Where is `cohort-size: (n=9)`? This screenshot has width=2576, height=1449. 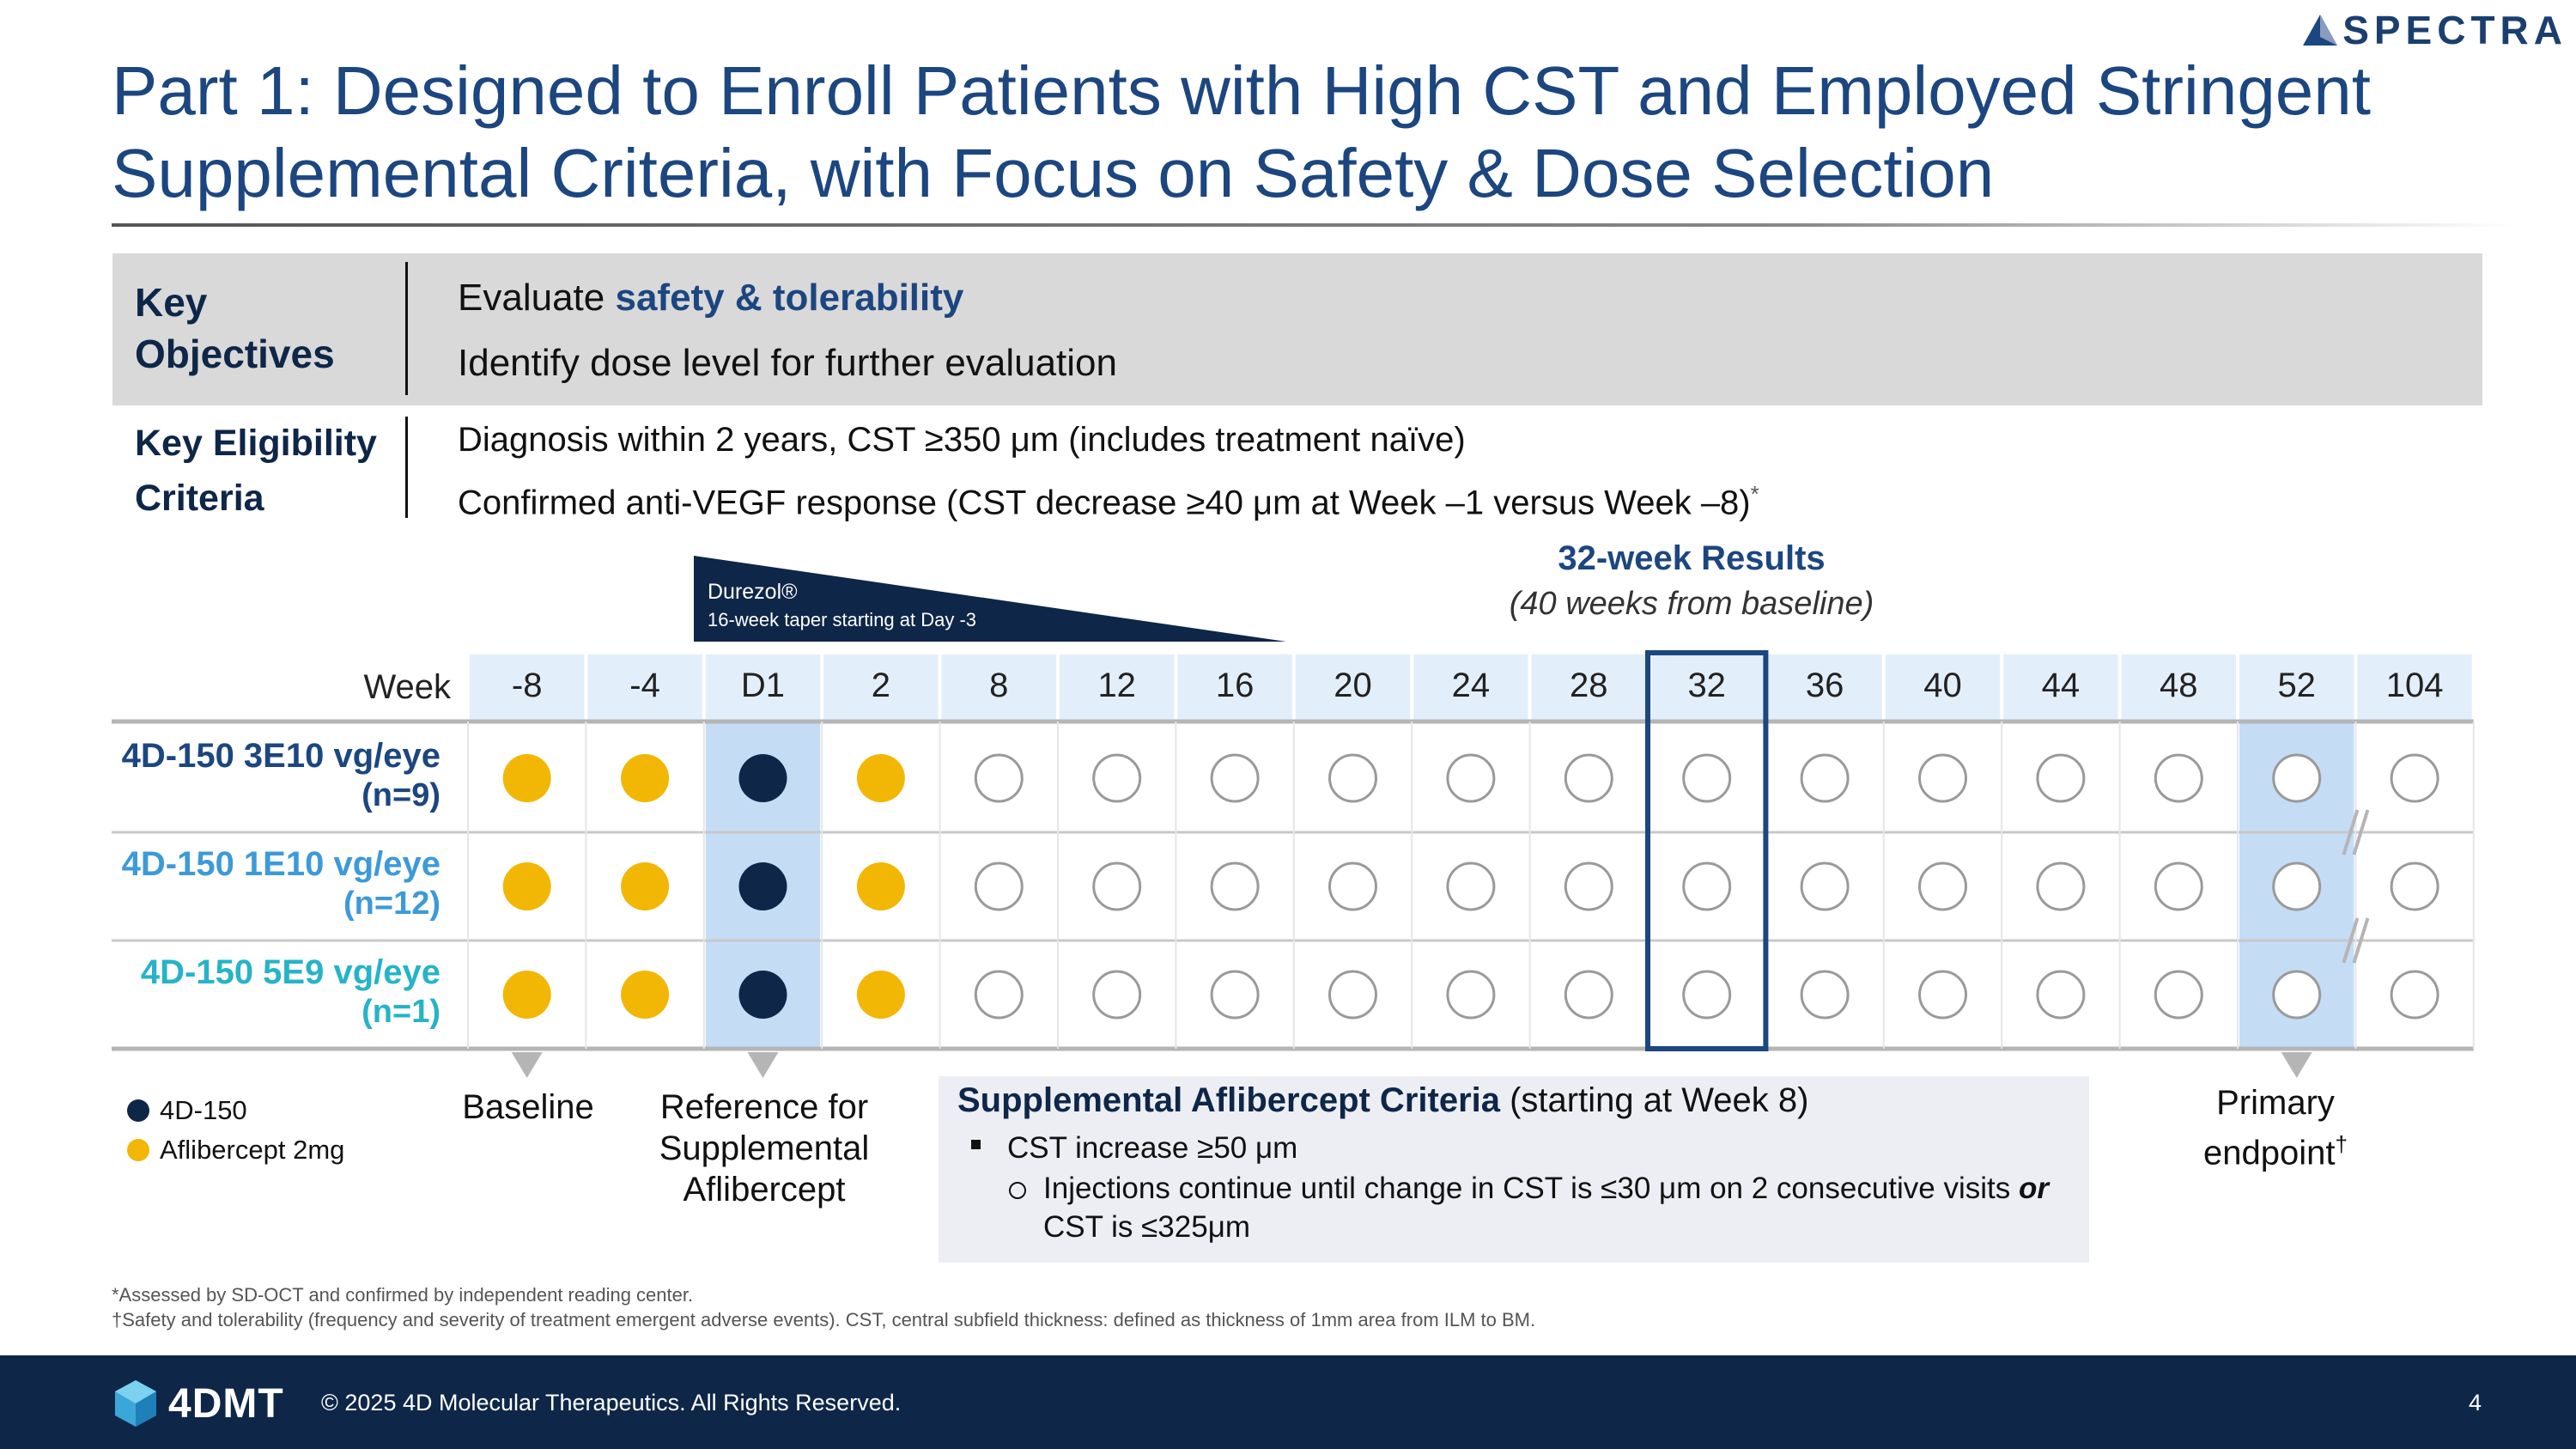
cohort-size: (n=9) is located at coordinates (400, 795).